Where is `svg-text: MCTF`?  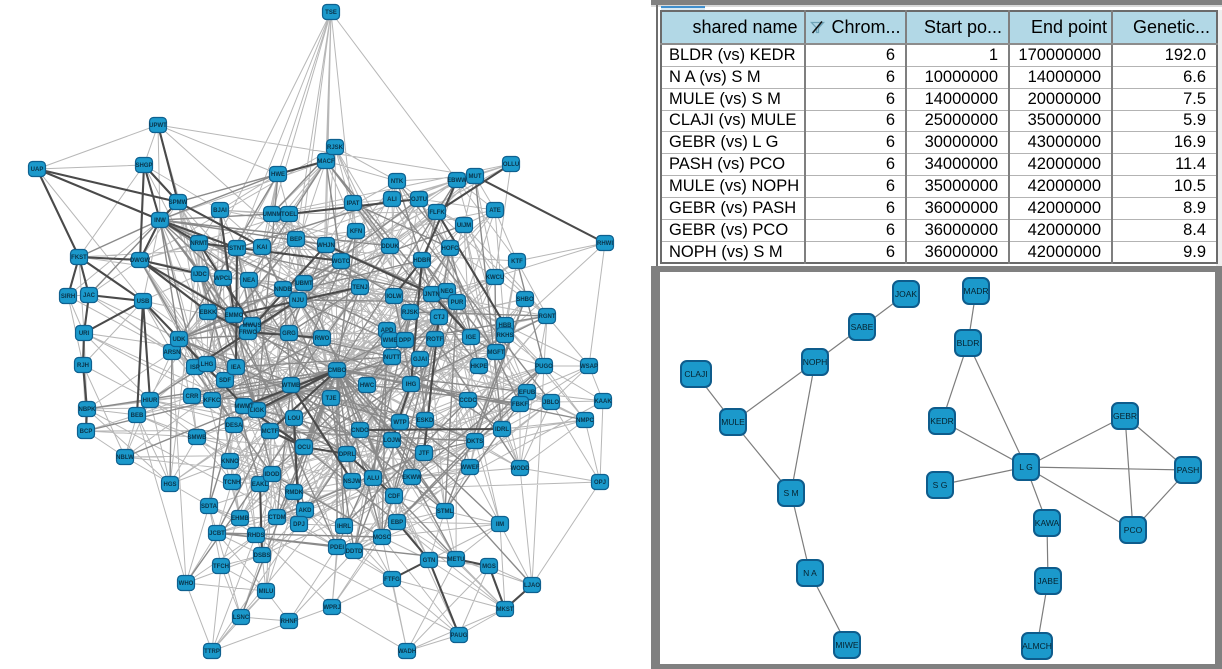
svg-text: MCTF is located at coordinates (270, 432).